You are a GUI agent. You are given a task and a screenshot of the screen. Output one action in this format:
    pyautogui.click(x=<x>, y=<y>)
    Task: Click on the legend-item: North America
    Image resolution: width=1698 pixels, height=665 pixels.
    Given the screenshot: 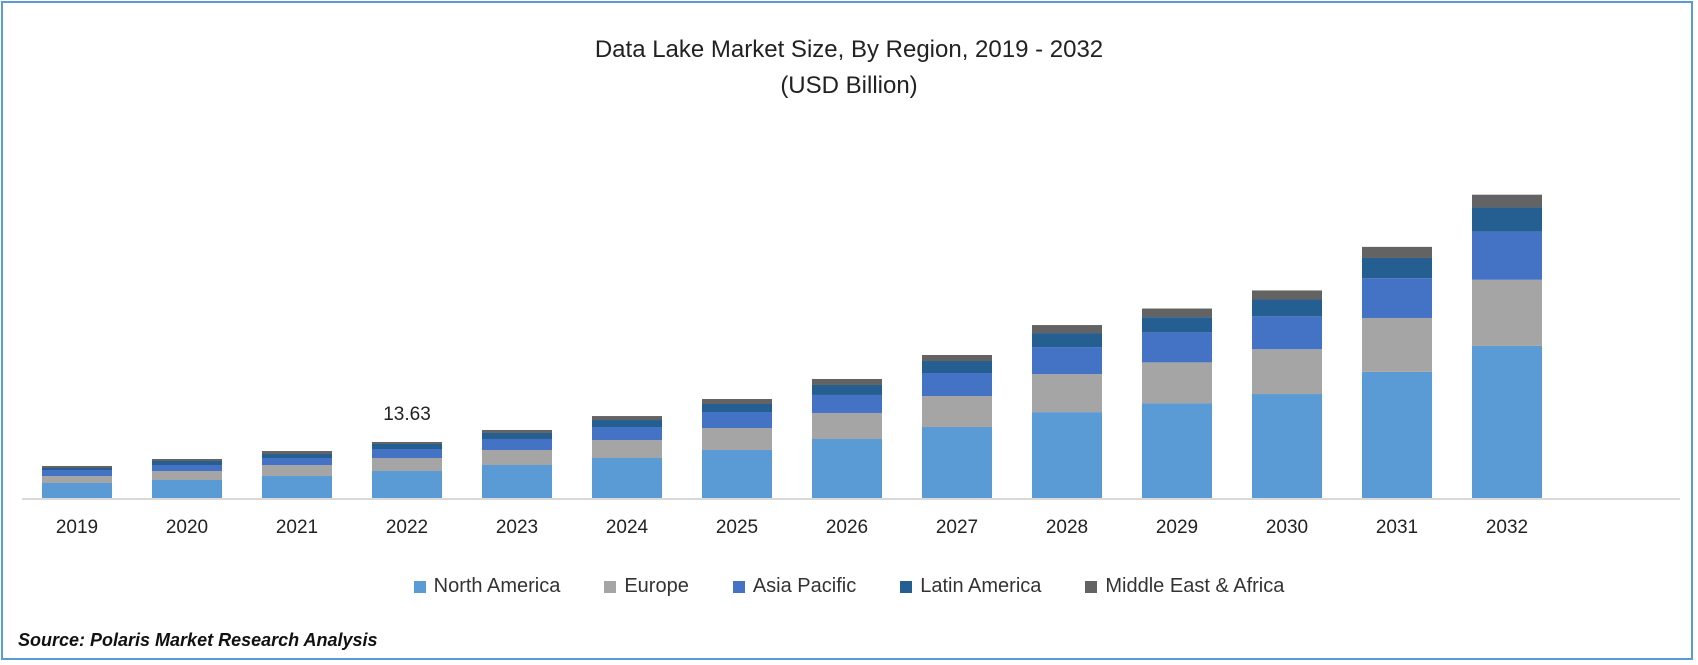 What is the action you would take?
    pyautogui.click(x=487, y=586)
    